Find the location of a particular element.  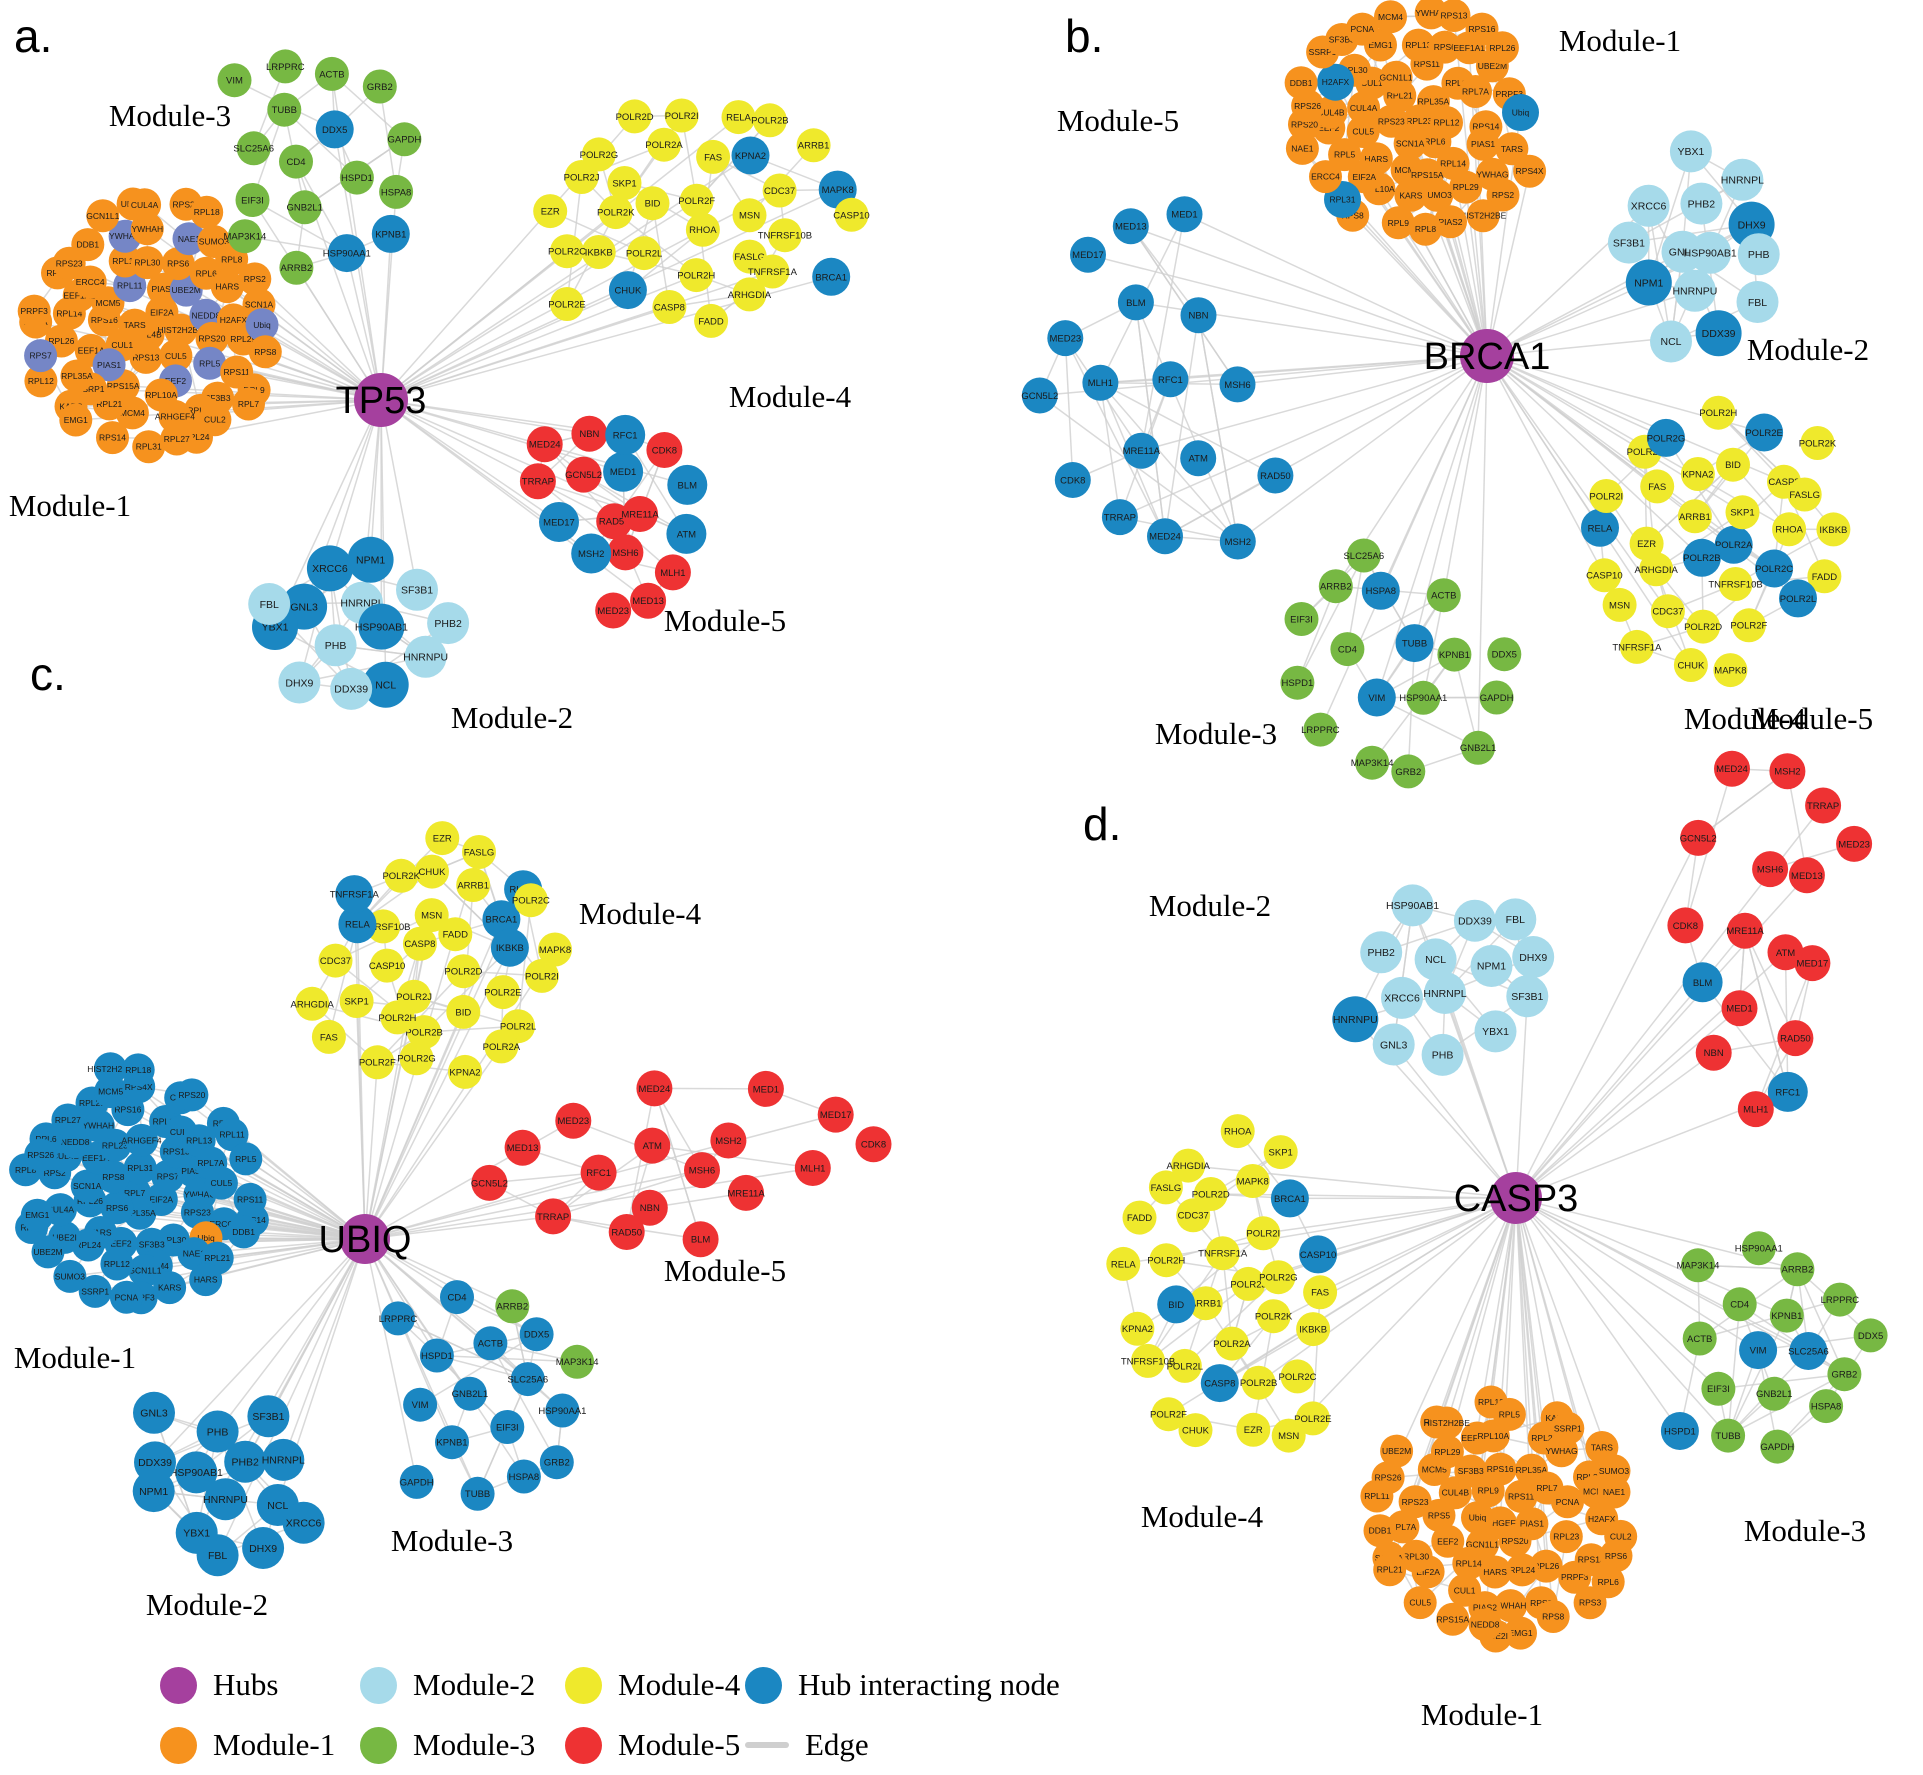

node-polr2i: POLR2I is located at coordinates (681, 115).